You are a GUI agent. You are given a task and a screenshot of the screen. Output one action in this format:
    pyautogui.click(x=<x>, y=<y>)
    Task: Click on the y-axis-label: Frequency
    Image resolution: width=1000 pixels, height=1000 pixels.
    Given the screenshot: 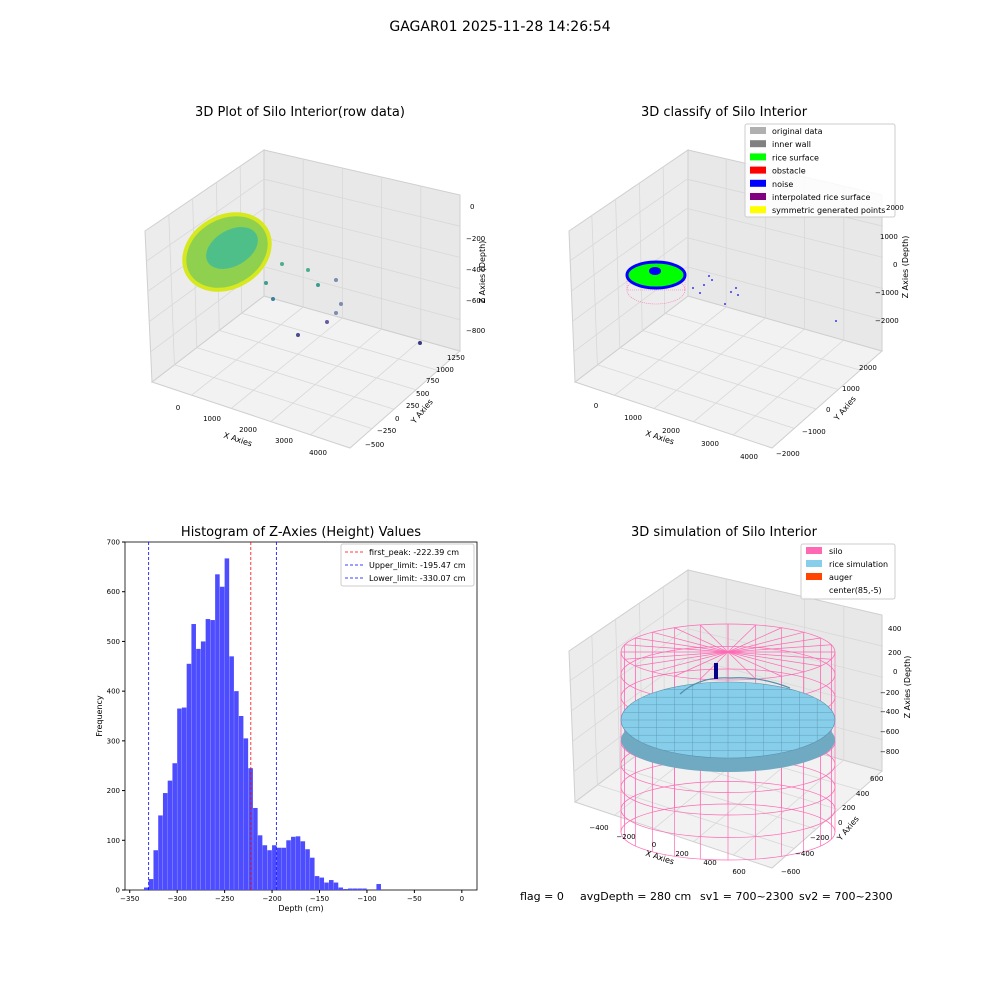 What is the action you would take?
    pyautogui.click(x=99, y=716)
    